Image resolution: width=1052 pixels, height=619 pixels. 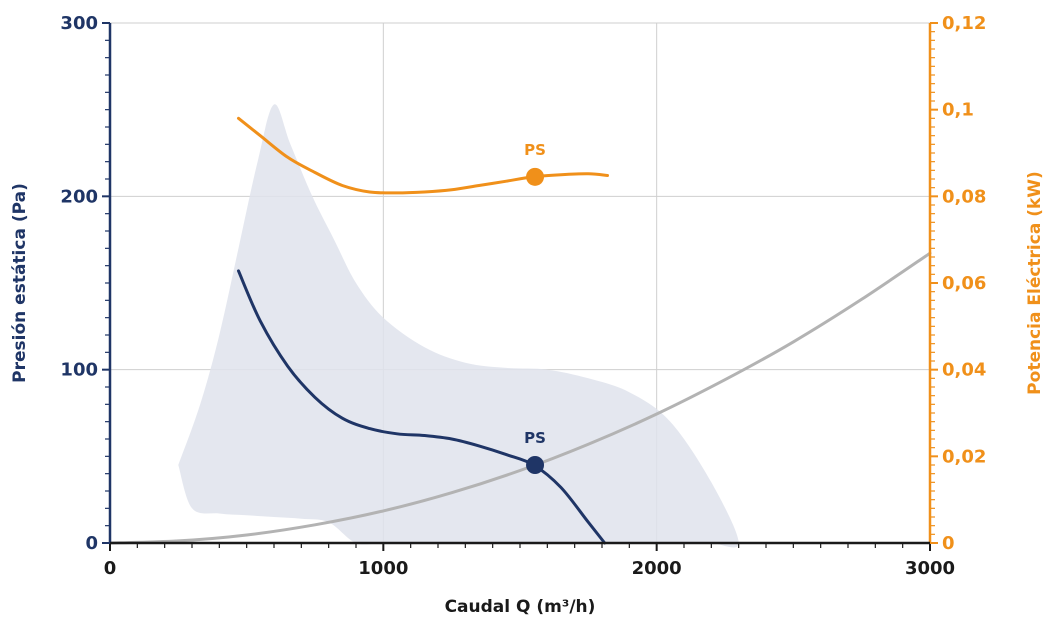 I want to click on y-axis-left-label: Presión estática (Pa), so click(x=20, y=283).